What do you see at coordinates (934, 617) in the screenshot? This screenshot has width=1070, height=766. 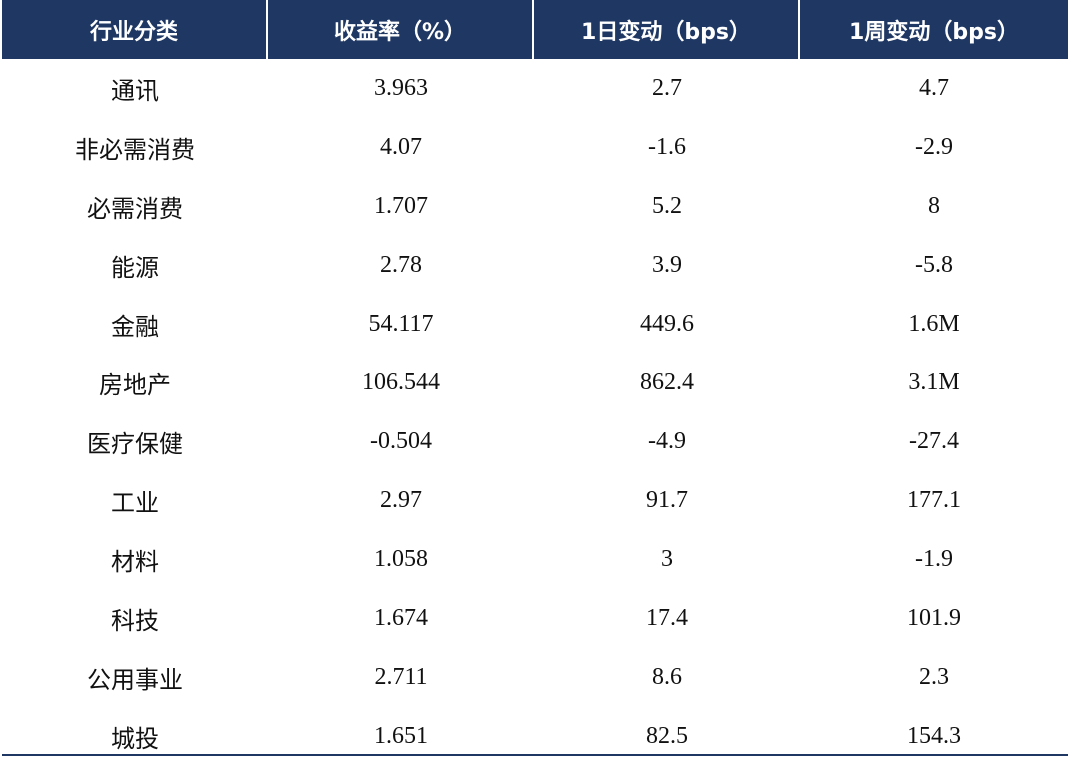 I see `cell-1w-change: 101.9` at bounding box center [934, 617].